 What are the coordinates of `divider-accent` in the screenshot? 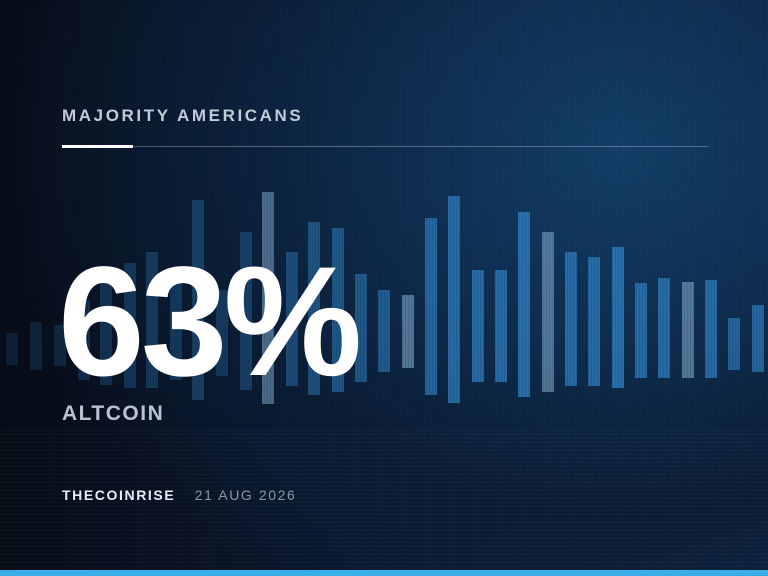 It's located at (97, 146).